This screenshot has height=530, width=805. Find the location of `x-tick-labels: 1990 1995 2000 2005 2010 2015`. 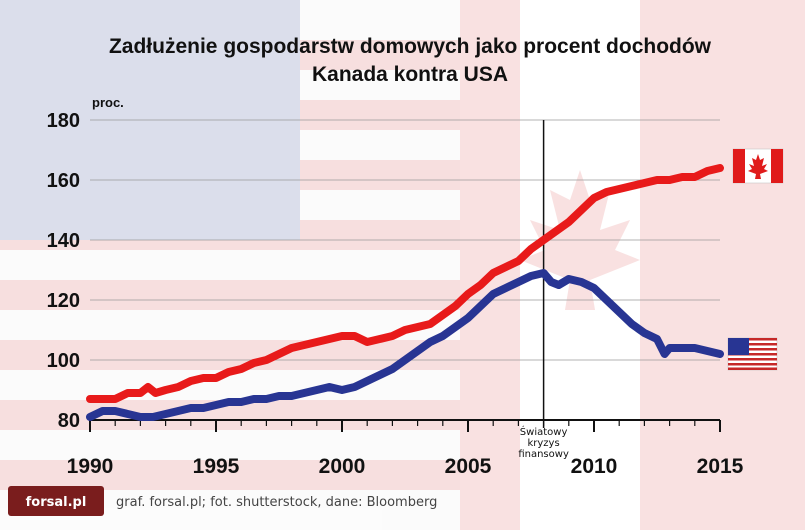

x-tick-labels: 1990 1995 2000 2005 2010 2015 is located at coordinates (405, 466).